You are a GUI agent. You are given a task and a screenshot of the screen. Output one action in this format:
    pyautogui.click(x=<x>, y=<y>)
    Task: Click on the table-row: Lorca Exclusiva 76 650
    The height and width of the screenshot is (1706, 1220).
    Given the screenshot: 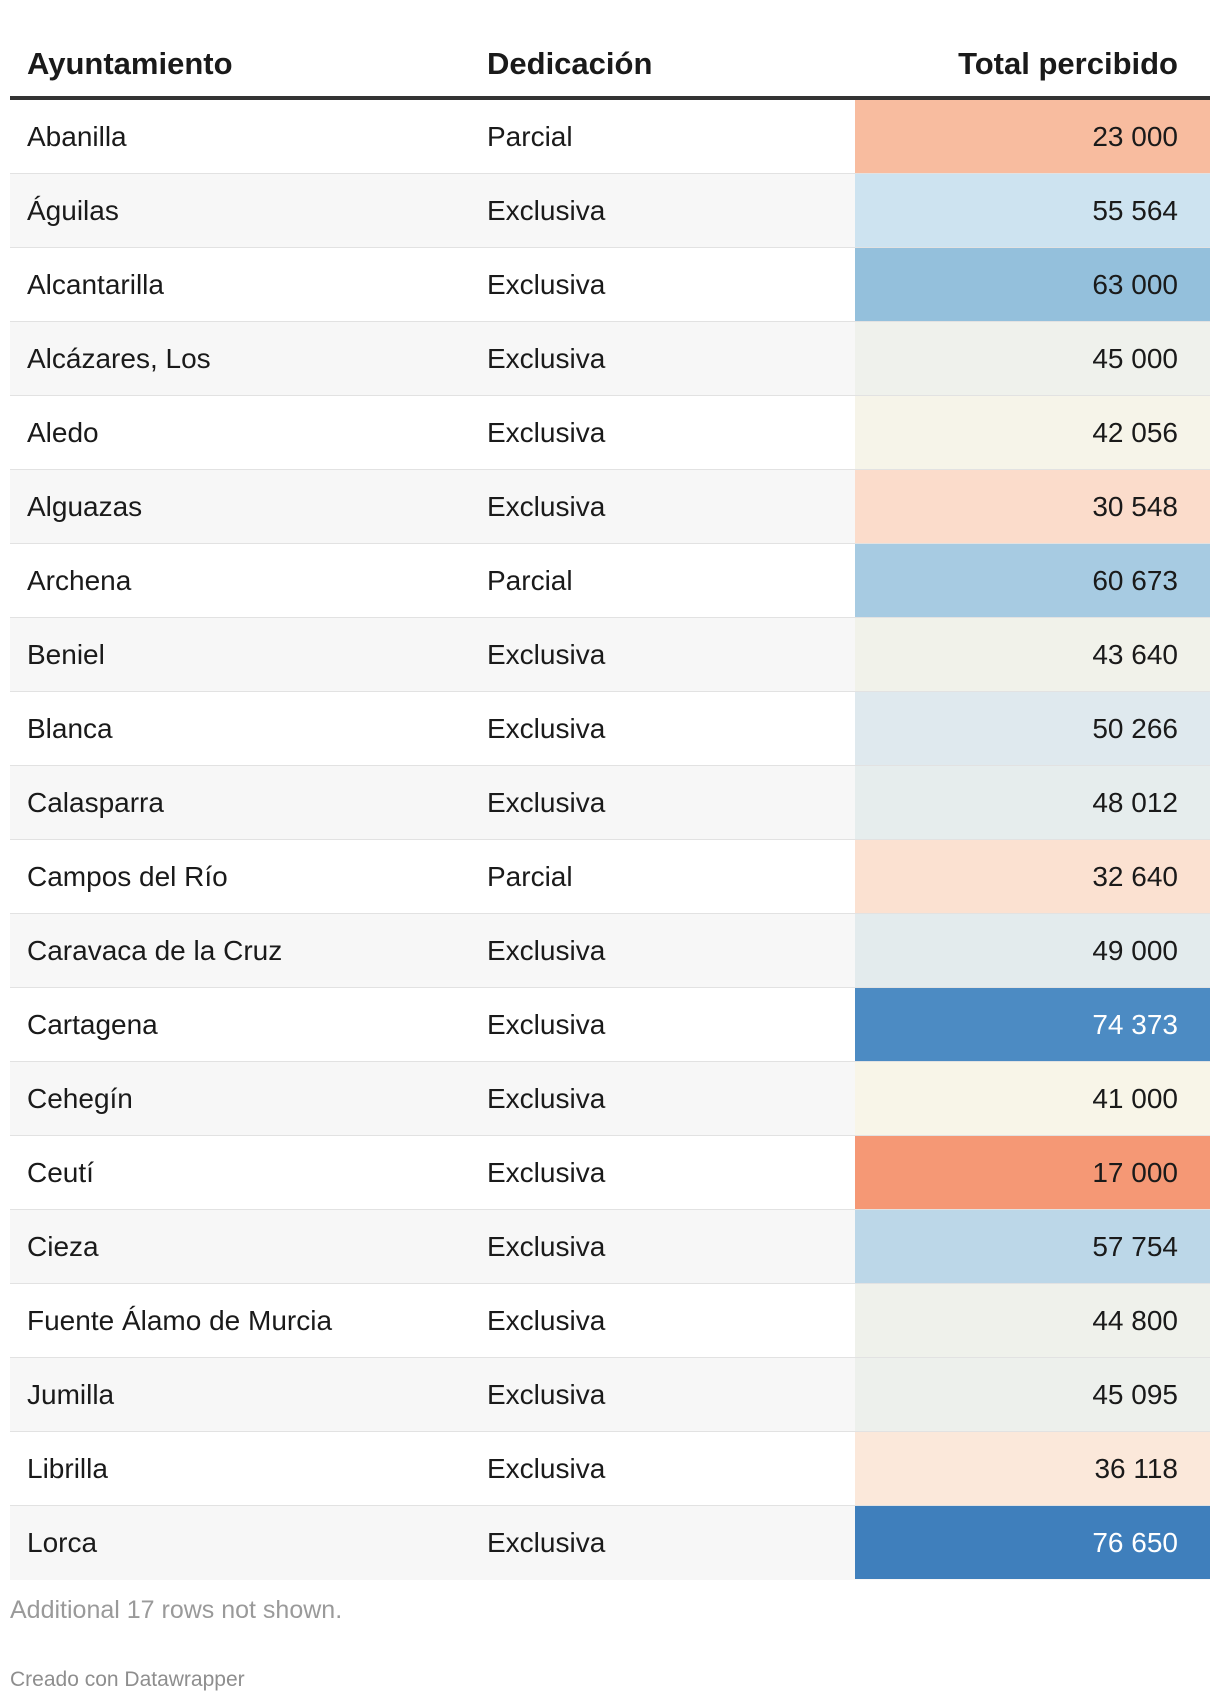 What is the action you would take?
    pyautogui.click(x=610, y=1543)
    